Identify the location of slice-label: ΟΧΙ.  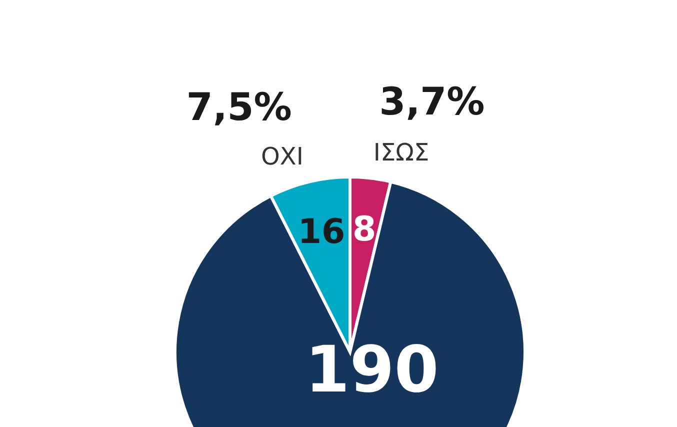
(282, 156).